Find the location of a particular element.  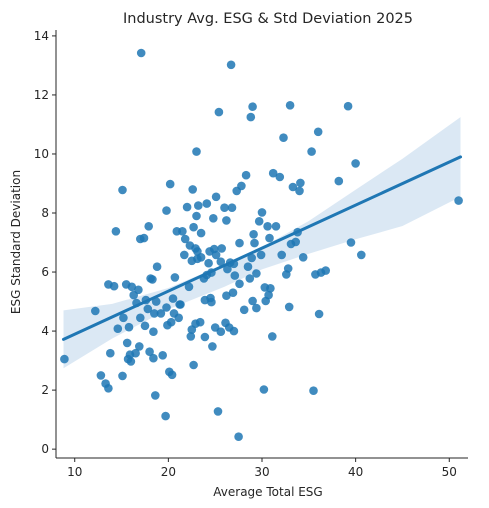

chart-title: Industry Avg. ESG & Std Deviation 2025 is located at coordinates (268, 19).